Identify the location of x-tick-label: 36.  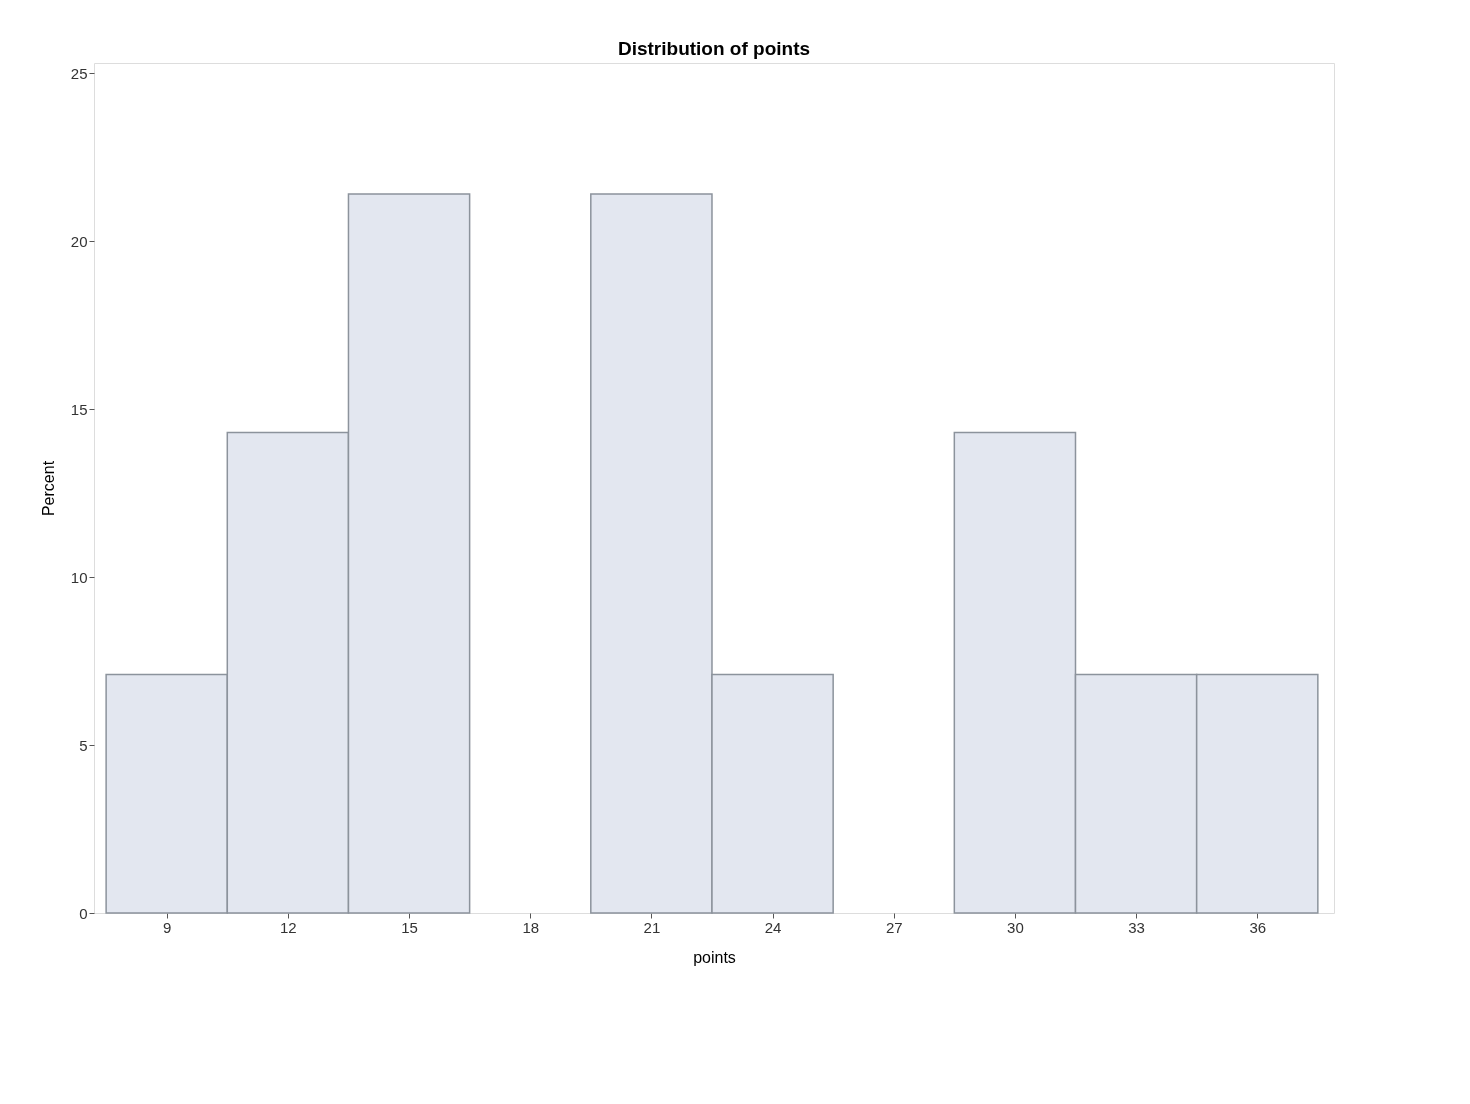
(1258, 927).